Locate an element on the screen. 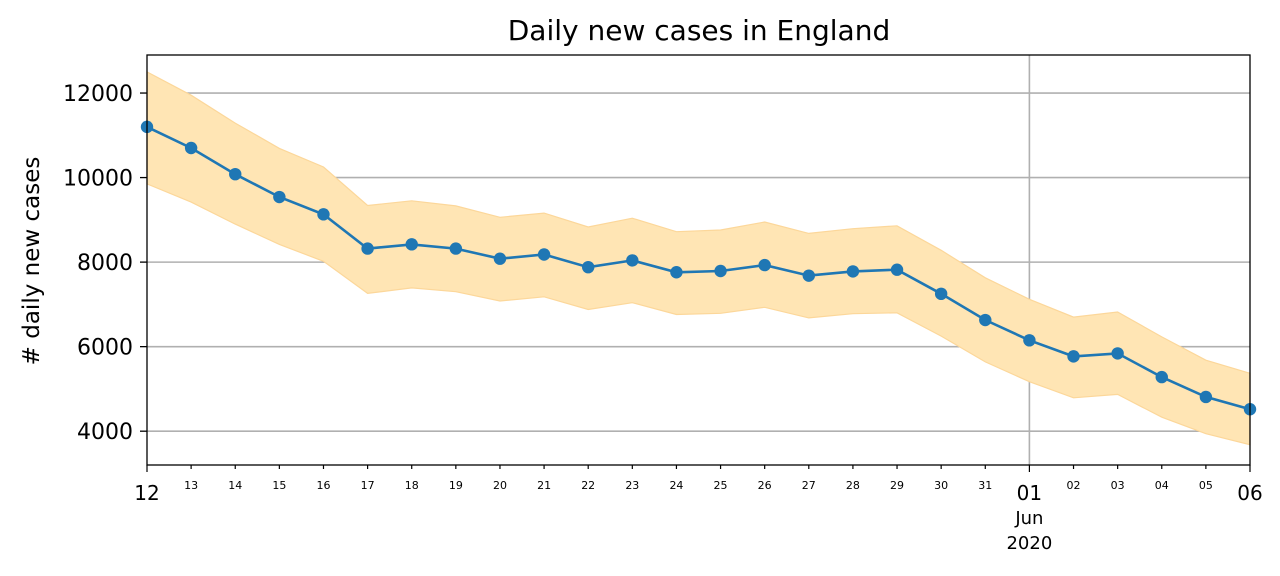 This screenshot has height=576, width=1280. x-tick-label: 29 is located at coordinates (897, 485).